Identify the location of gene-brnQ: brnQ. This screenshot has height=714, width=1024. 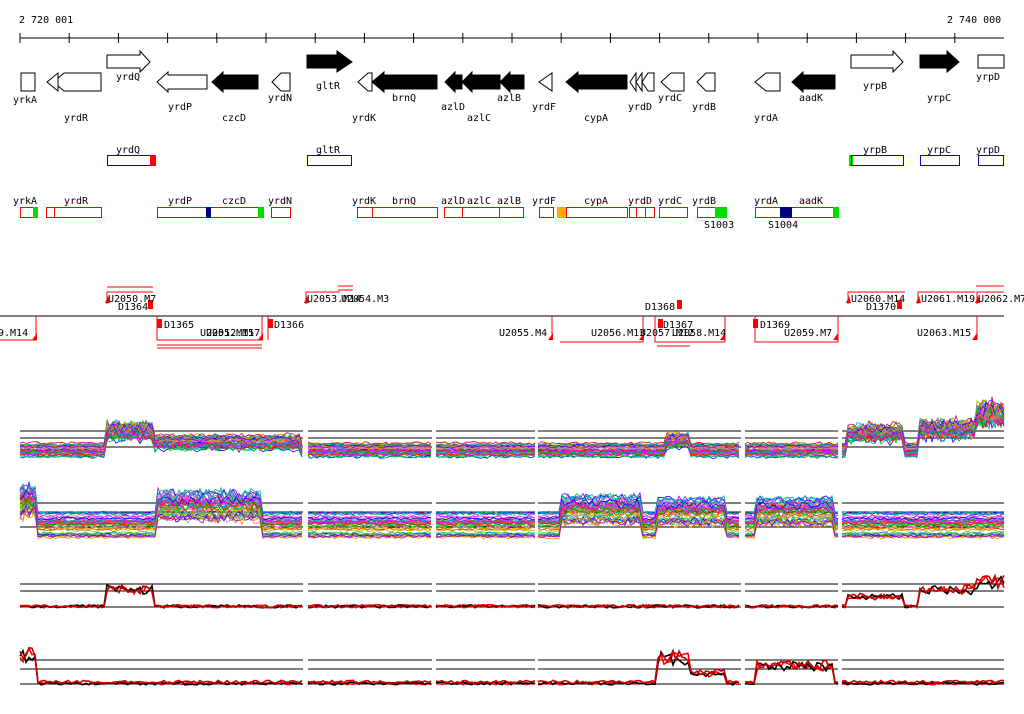
(404, 87).